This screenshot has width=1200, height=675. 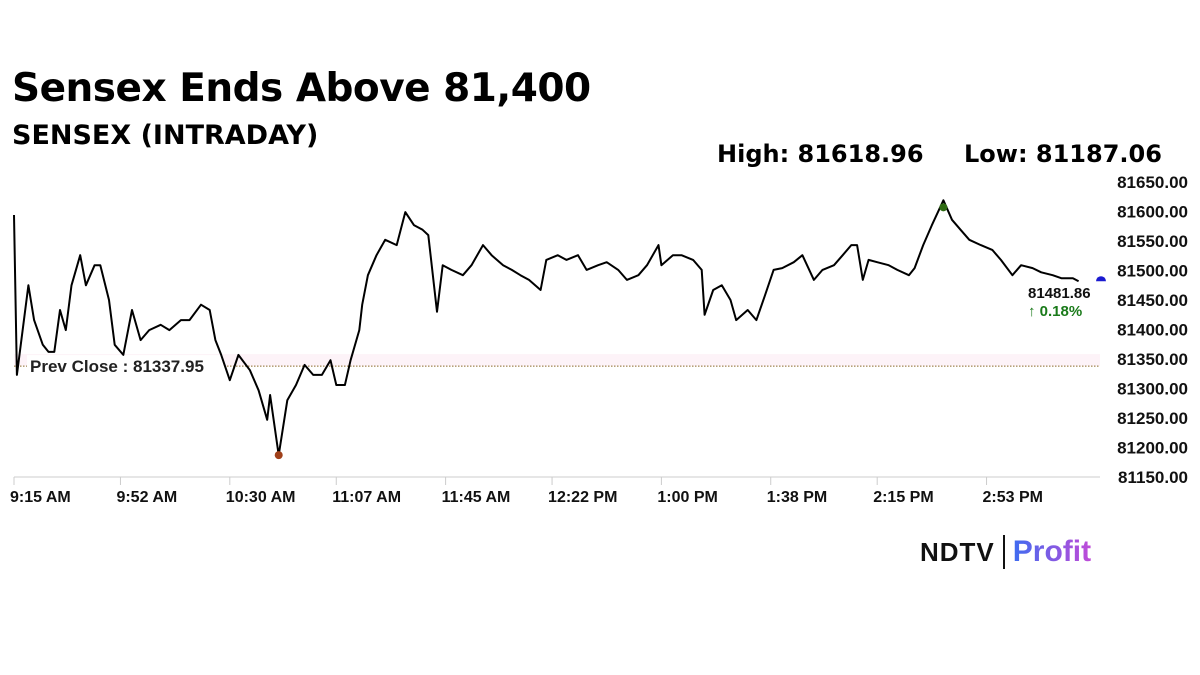 What do you see at coordinates (278, 455) in the screenshot?
I see `low-marker` at bounding box center [278, 455].